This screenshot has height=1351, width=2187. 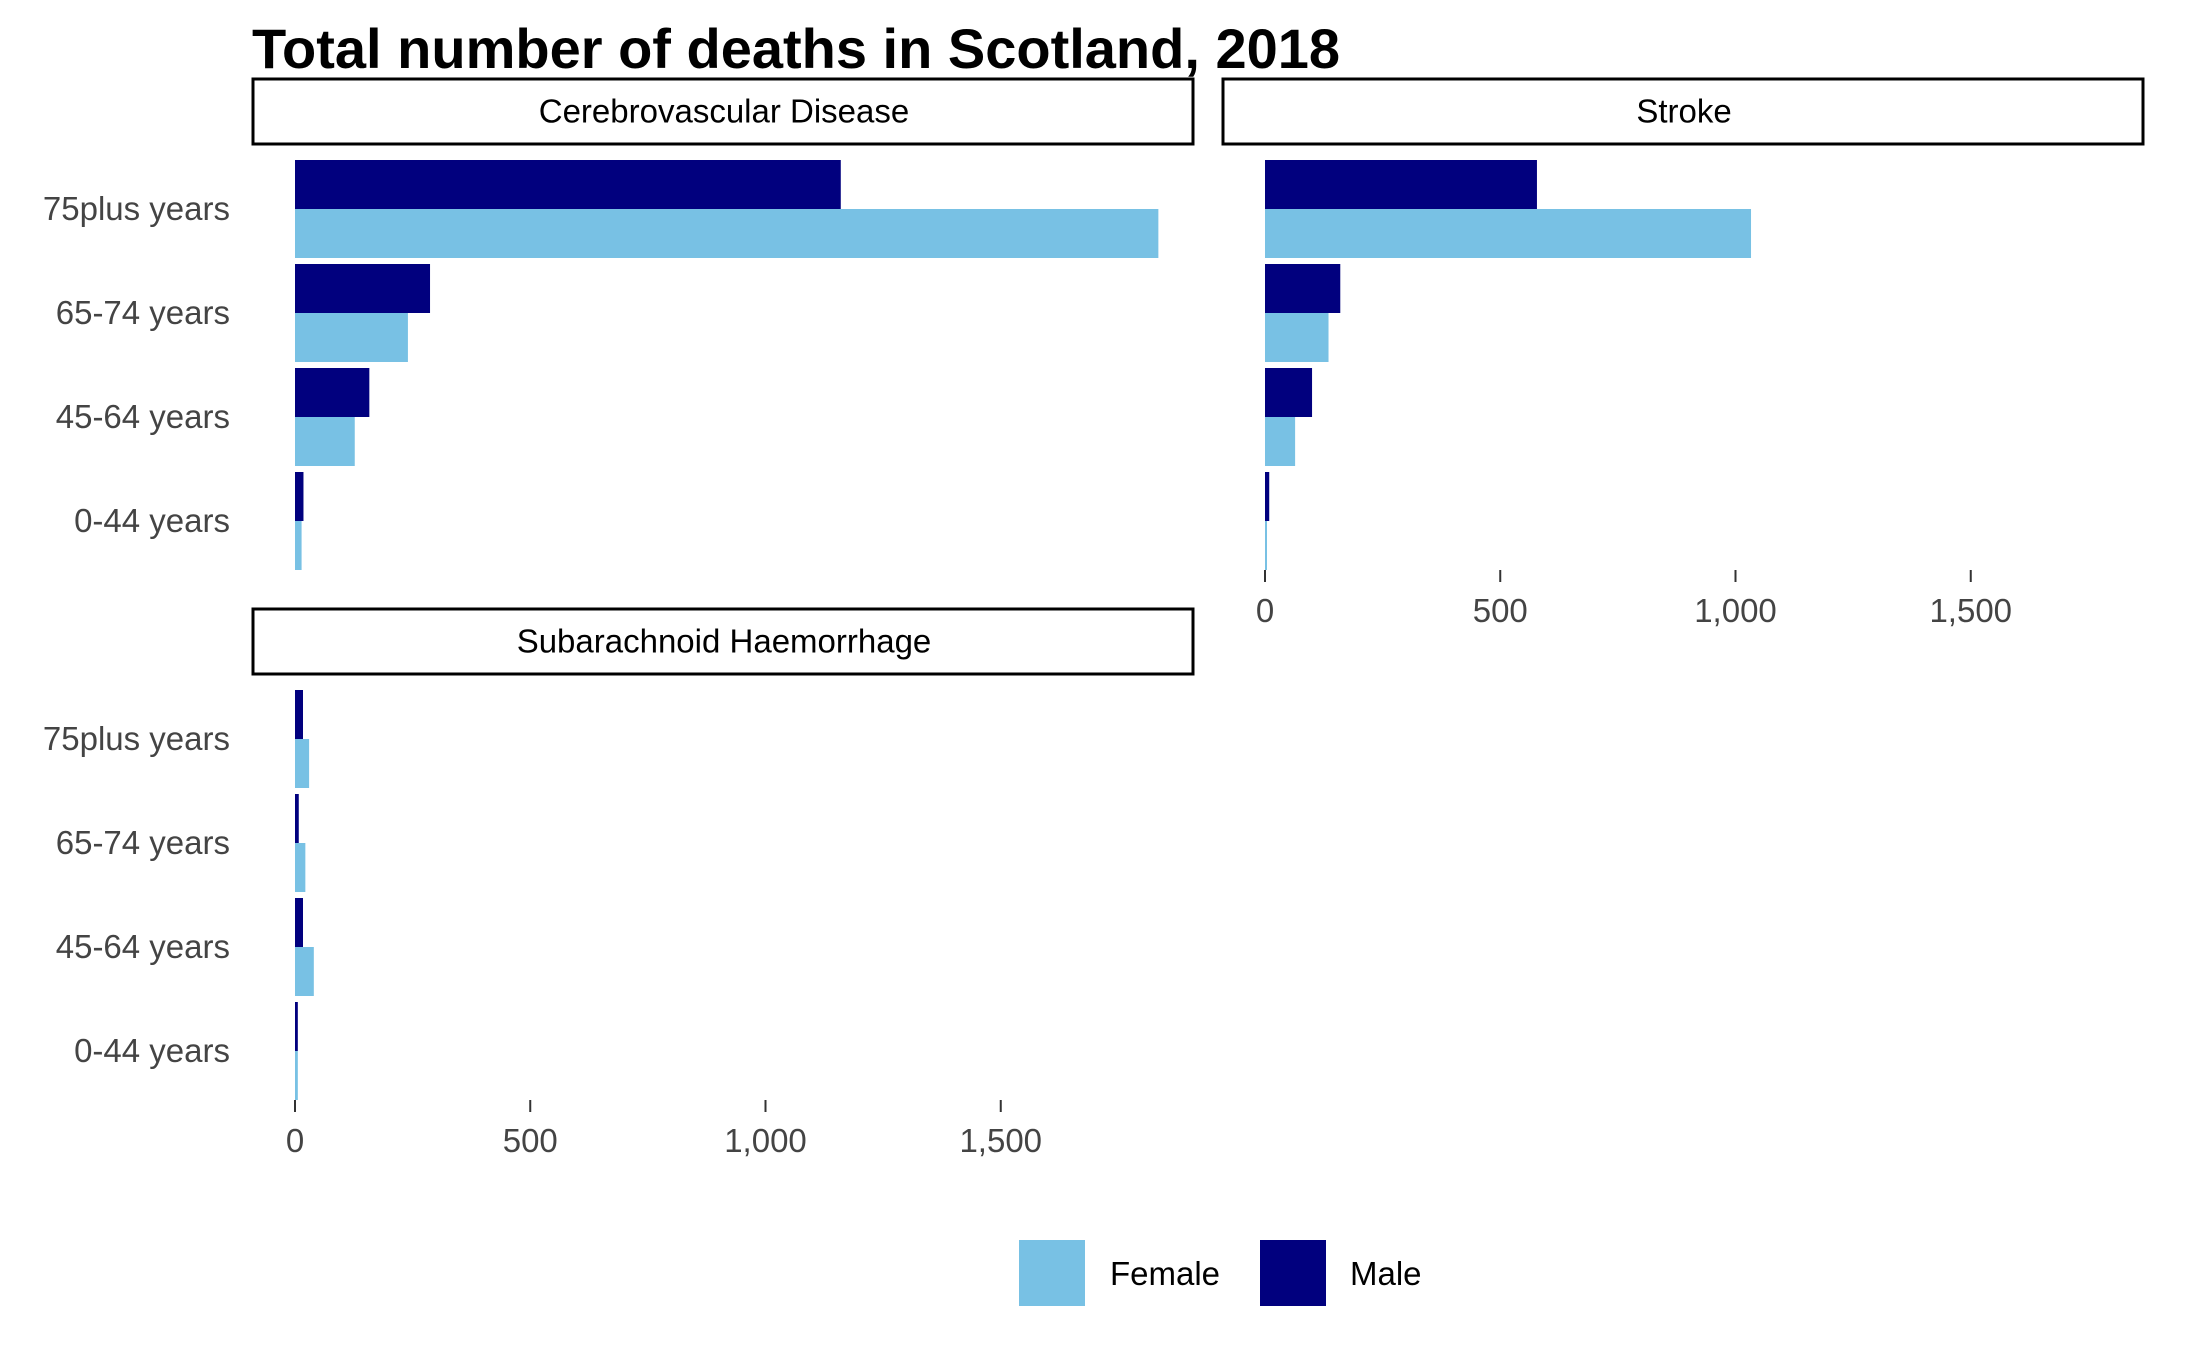 What do you see at coordinates (1165, 1273) in the screenshot?
I see `legend-label-female: Female` at bounding box center [1165, 1273].